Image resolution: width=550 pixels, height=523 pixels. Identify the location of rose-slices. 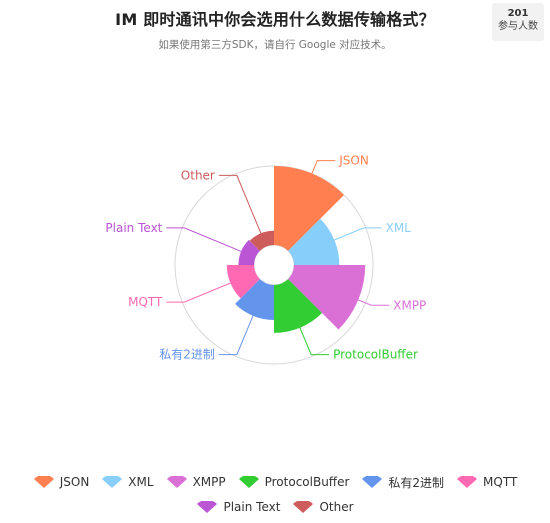
(296, 249).